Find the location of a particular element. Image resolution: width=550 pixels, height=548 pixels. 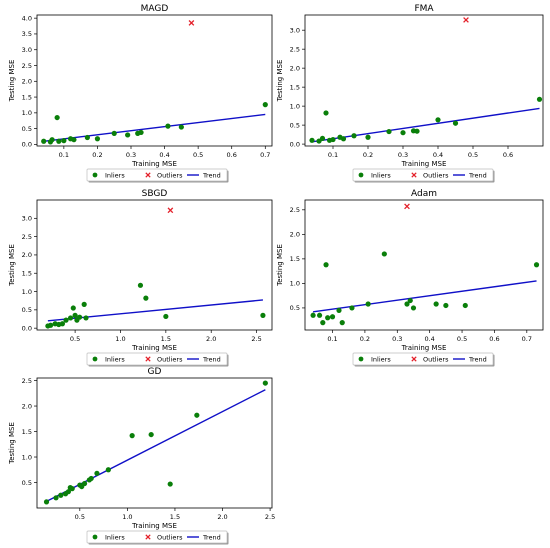

y-tick-label: 4.0 is located at coordinates (27, 18).